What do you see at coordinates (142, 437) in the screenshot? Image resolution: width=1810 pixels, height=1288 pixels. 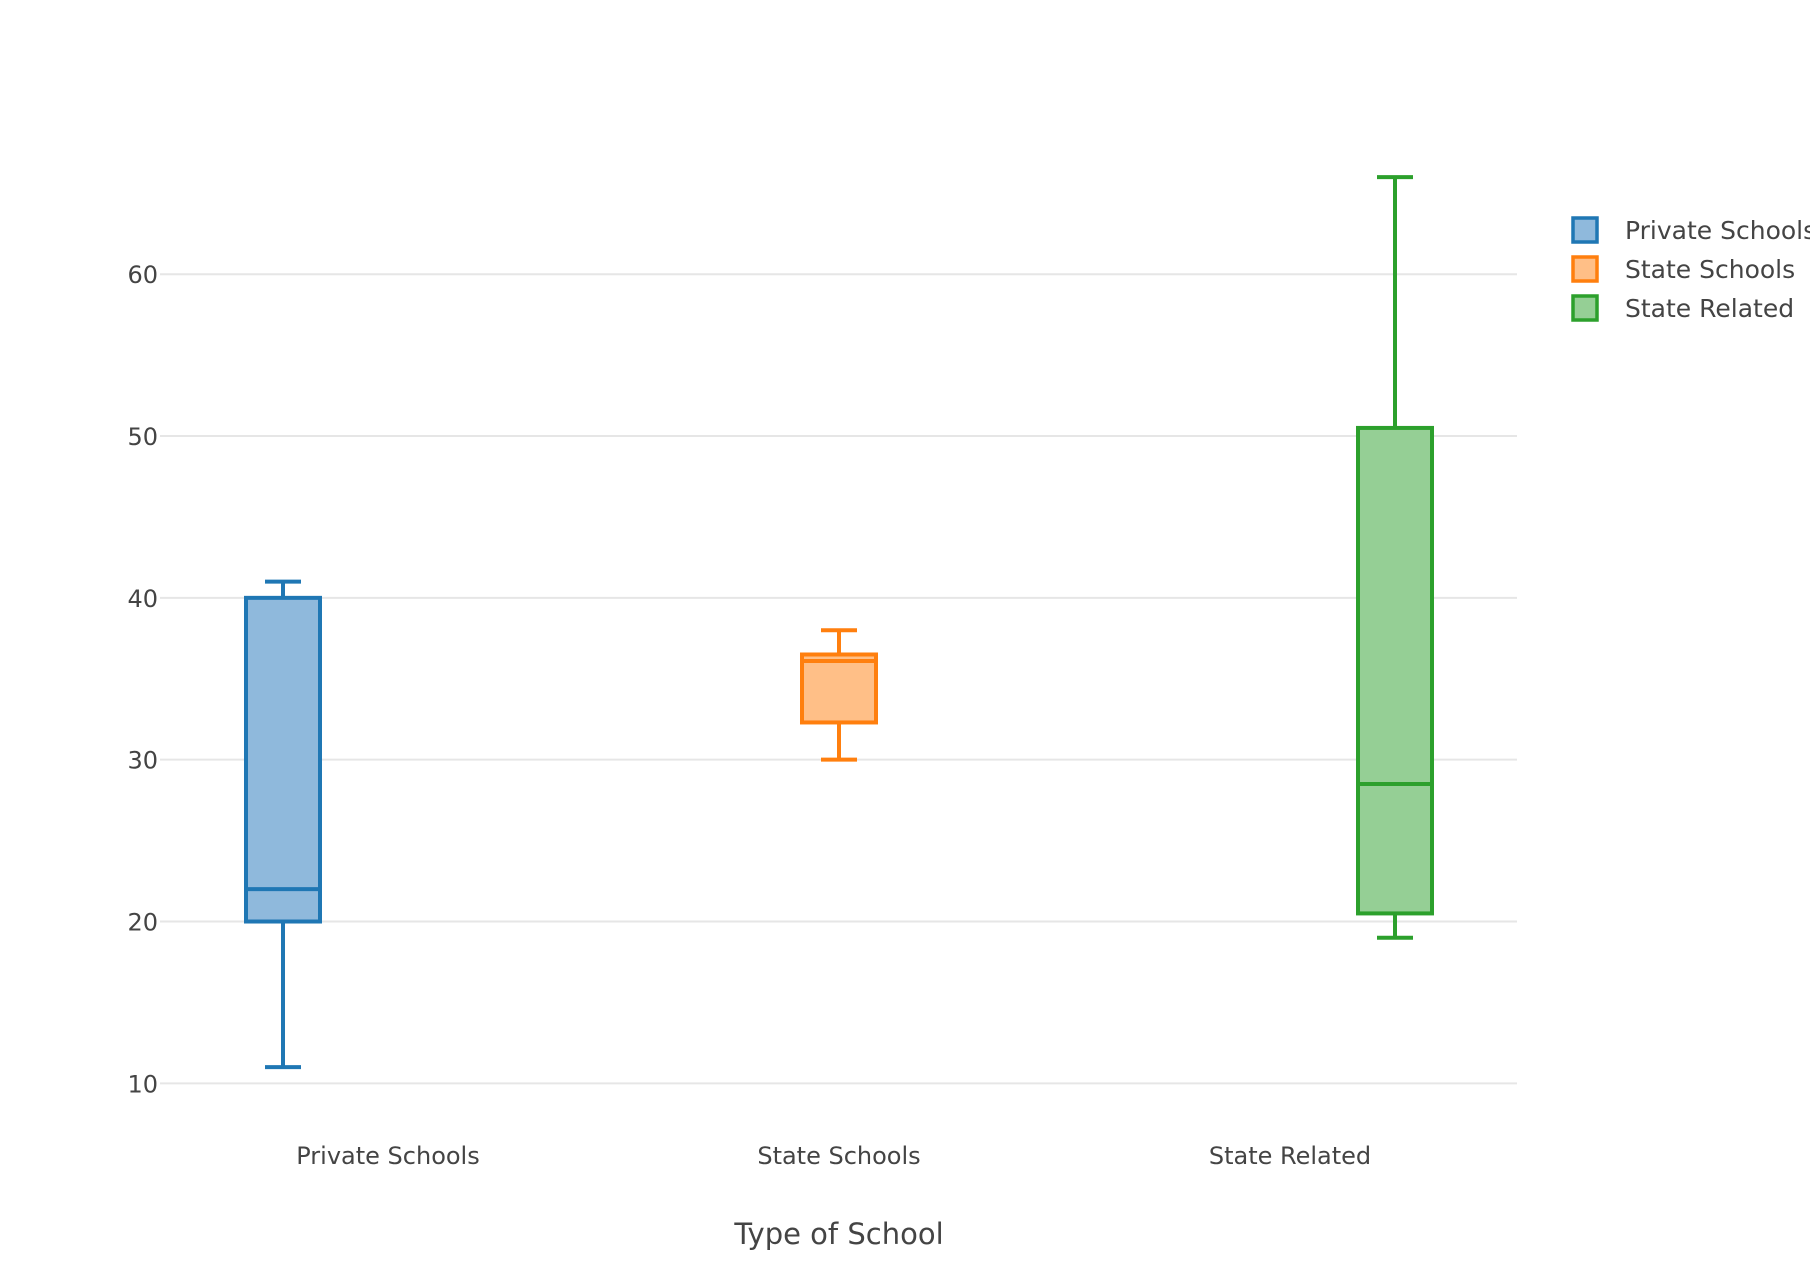 I see `y-tick-label-50: 50` at bounding box center [142, 437].